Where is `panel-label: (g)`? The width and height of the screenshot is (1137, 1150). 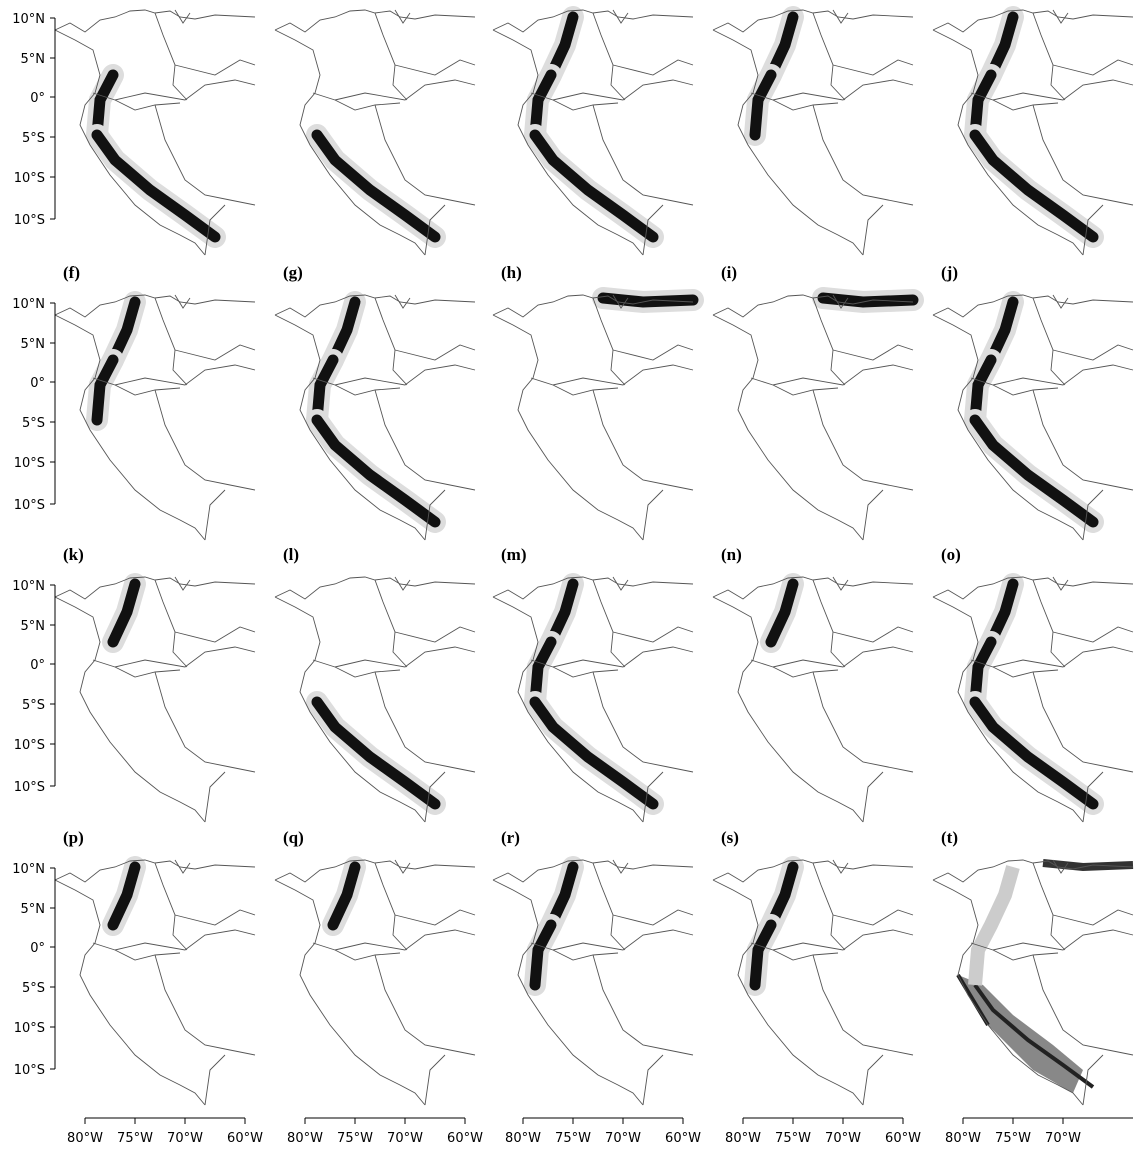 panel-label: (g) is located at coordinates (293, 272).